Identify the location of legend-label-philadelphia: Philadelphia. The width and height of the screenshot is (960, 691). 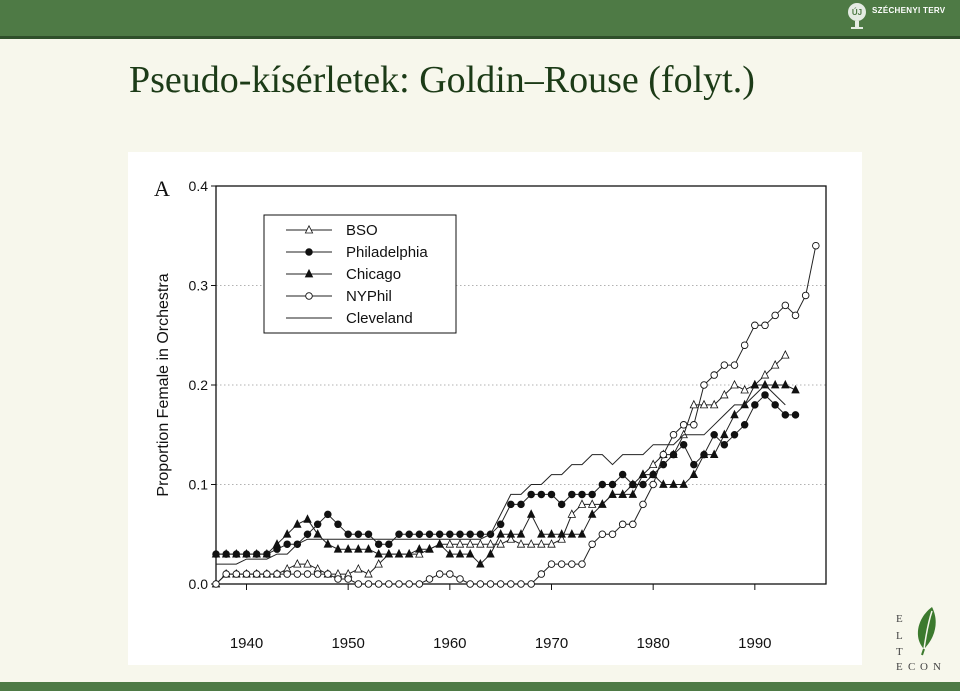
(387, 252).